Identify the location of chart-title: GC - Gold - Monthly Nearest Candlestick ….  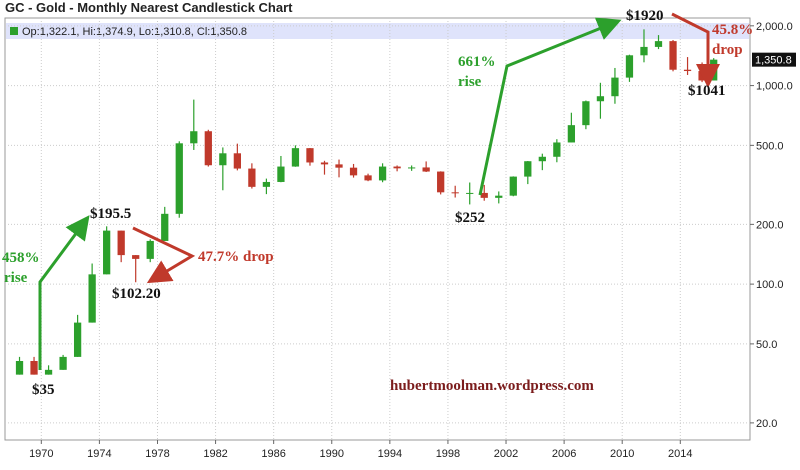
(149, 7).